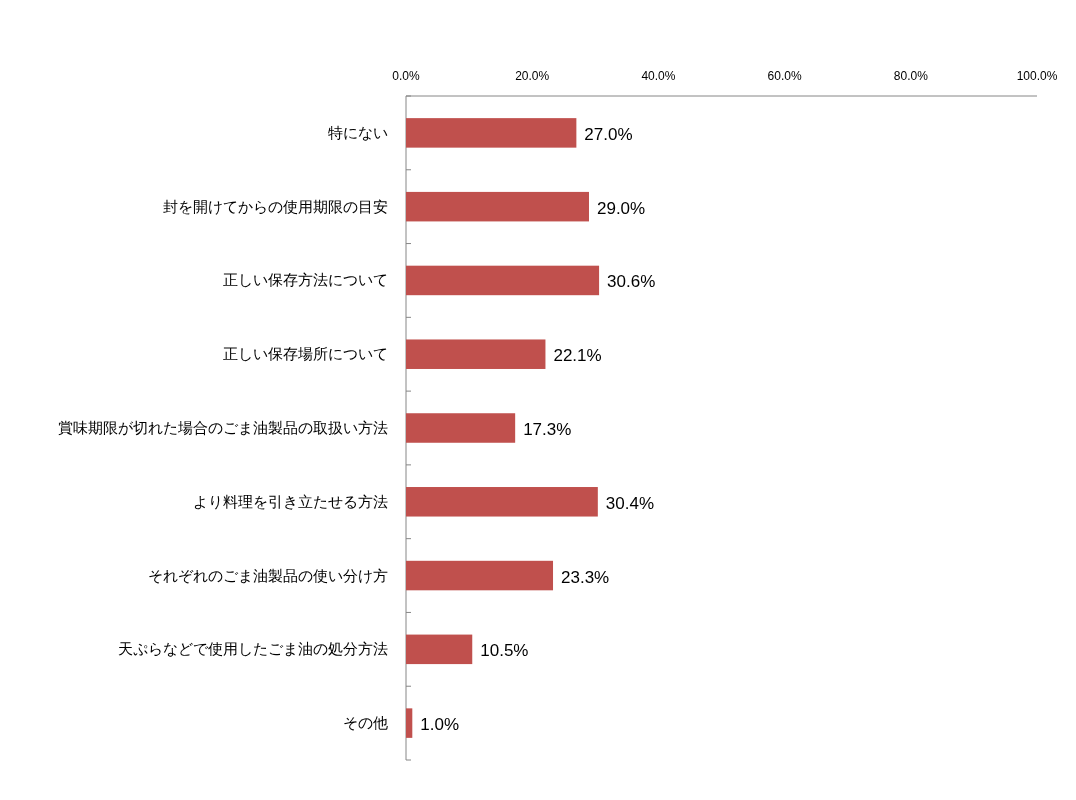 The height and width of the screenshot is (800, 1076). Describe the element at coordinates (358, 132) in the screenshot. I see `y-tick-label: 特にない` at that location.